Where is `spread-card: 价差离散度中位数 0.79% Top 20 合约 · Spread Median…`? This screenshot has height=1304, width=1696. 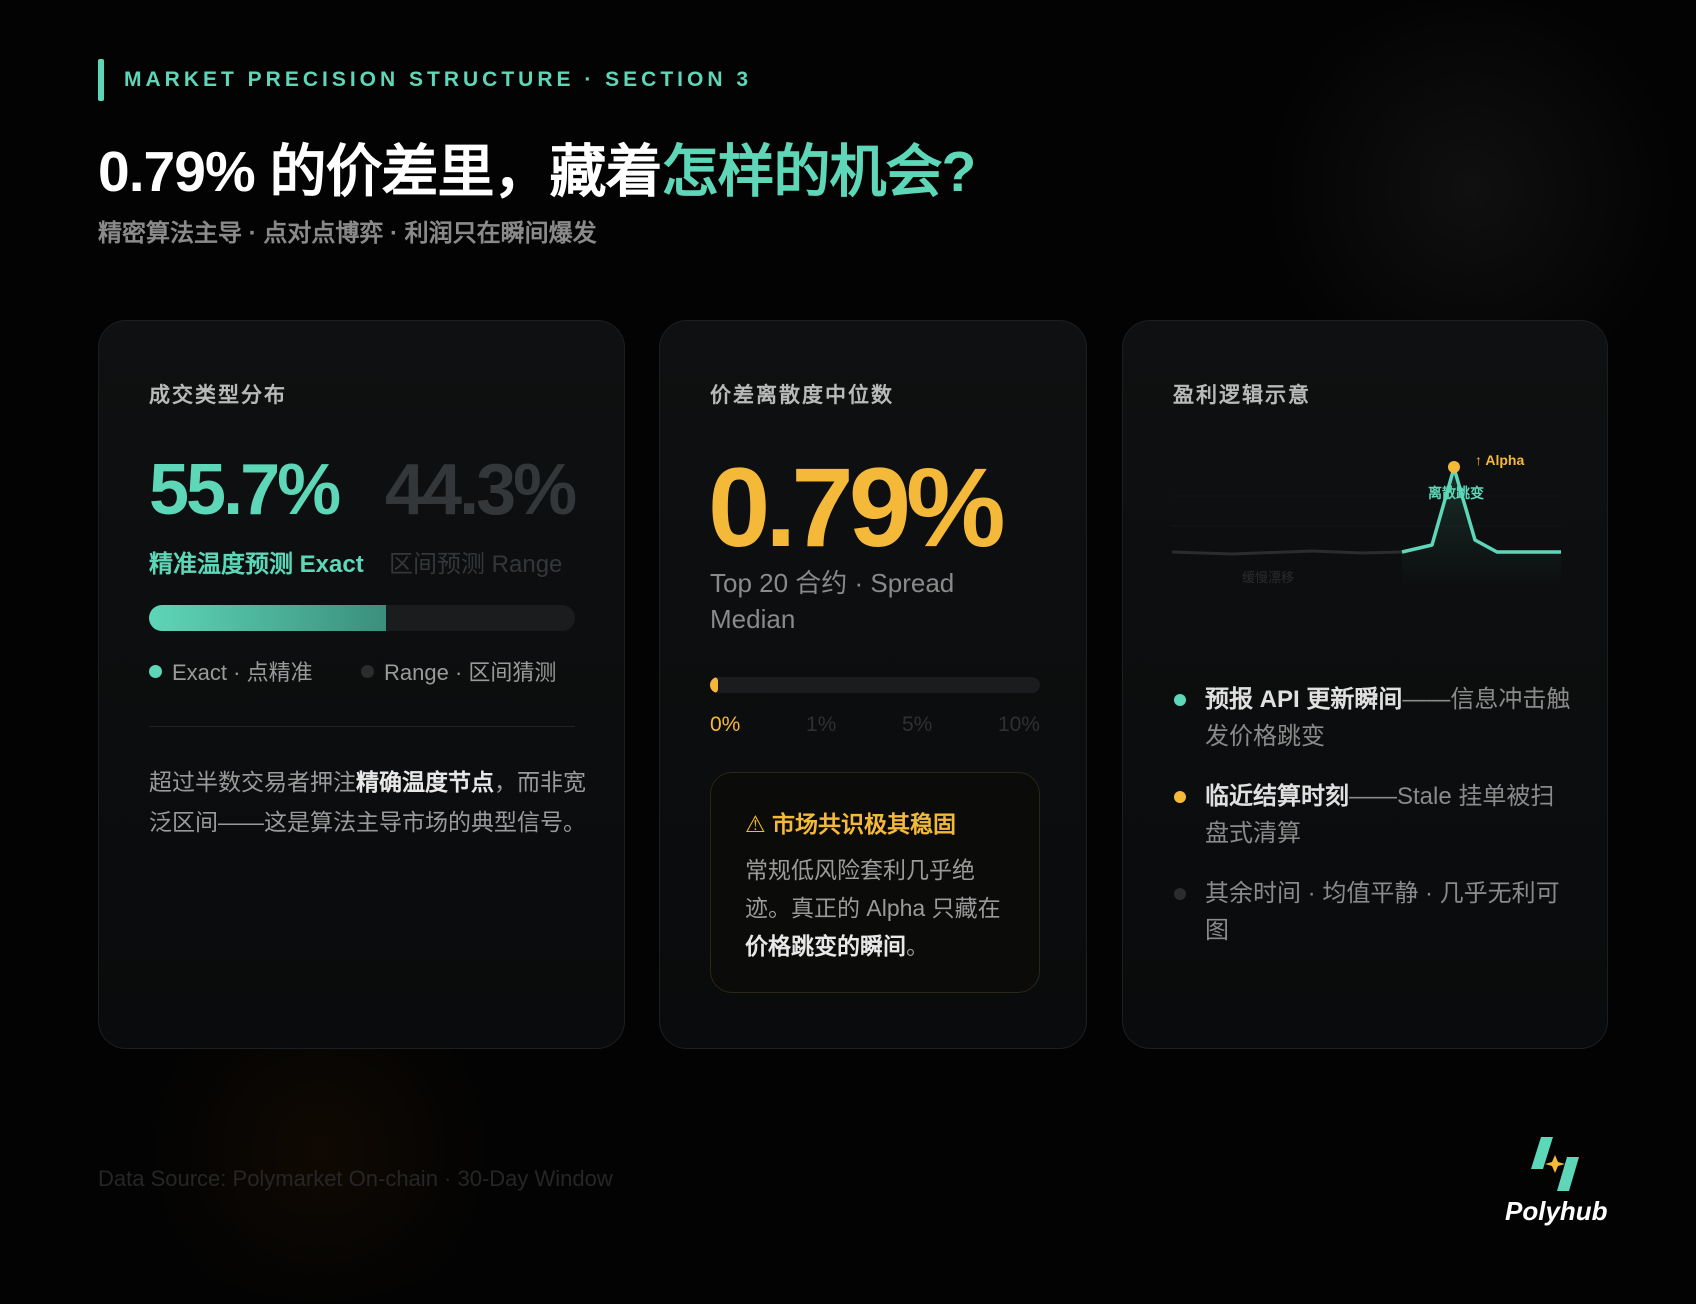
spread-card: 价差离散度中位数 0.79% Top 20 合约 · Spread Median… is located at coordinates (873, 684).